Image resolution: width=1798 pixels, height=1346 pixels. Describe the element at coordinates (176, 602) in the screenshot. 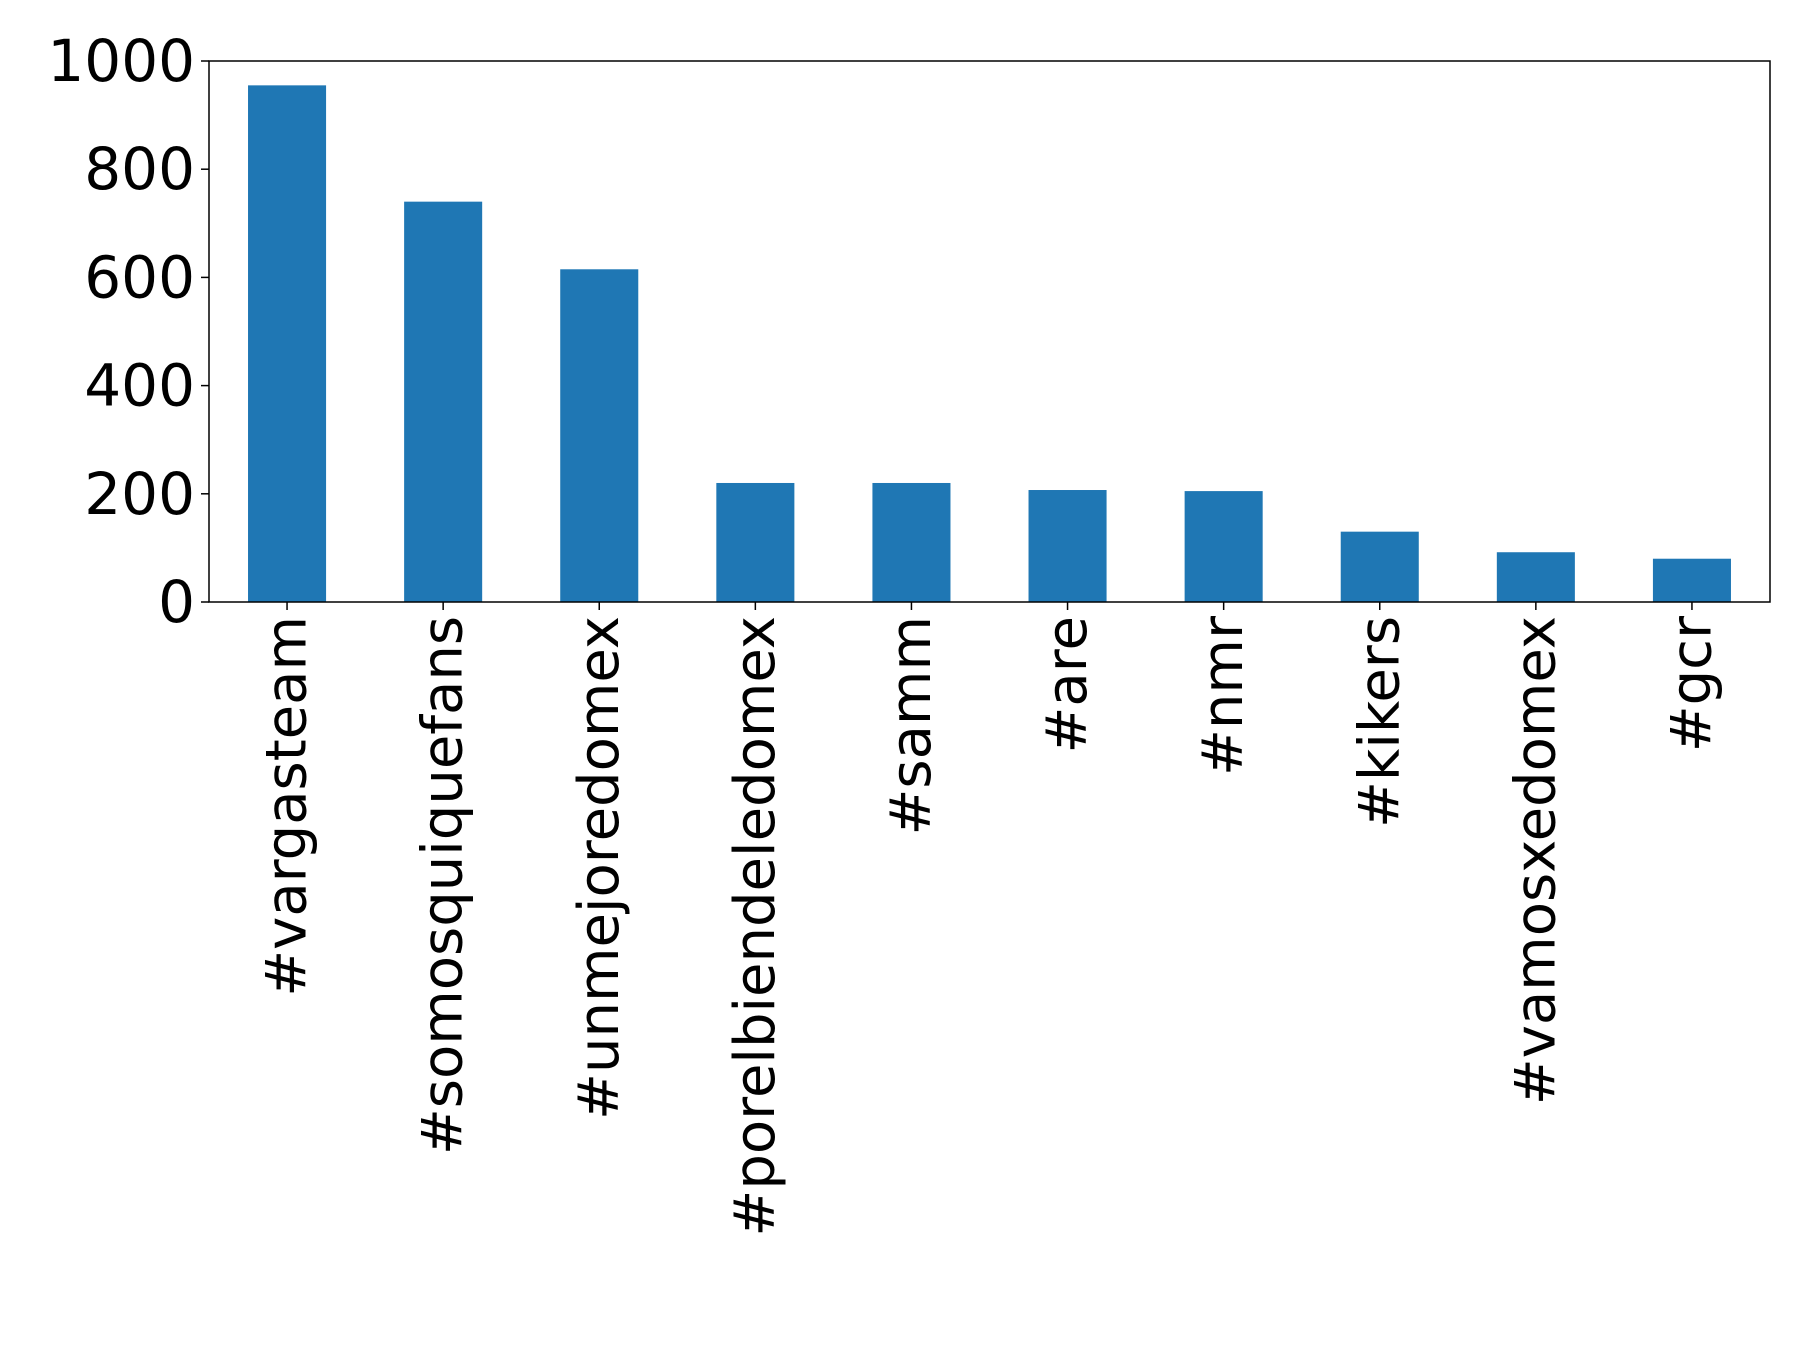

I see `y-tick-label: 0` at that location.